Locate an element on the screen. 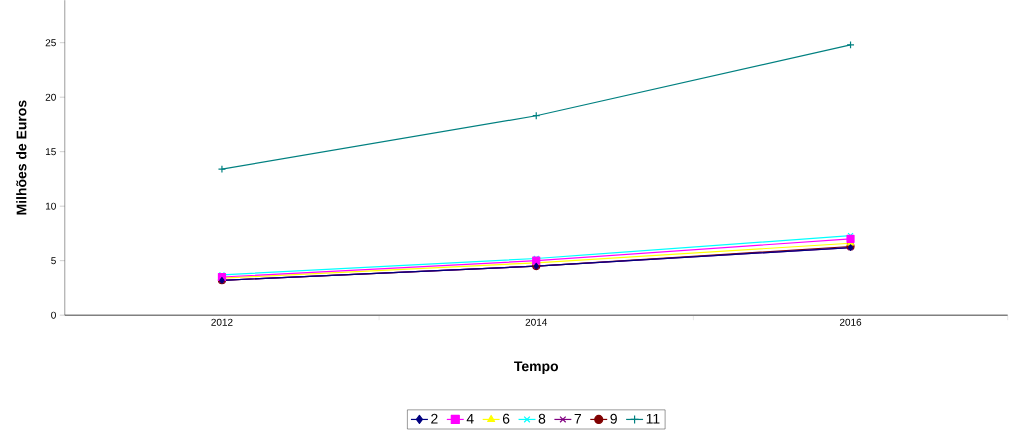  y-tick-label: 15 is located at coordinates (50, 152).